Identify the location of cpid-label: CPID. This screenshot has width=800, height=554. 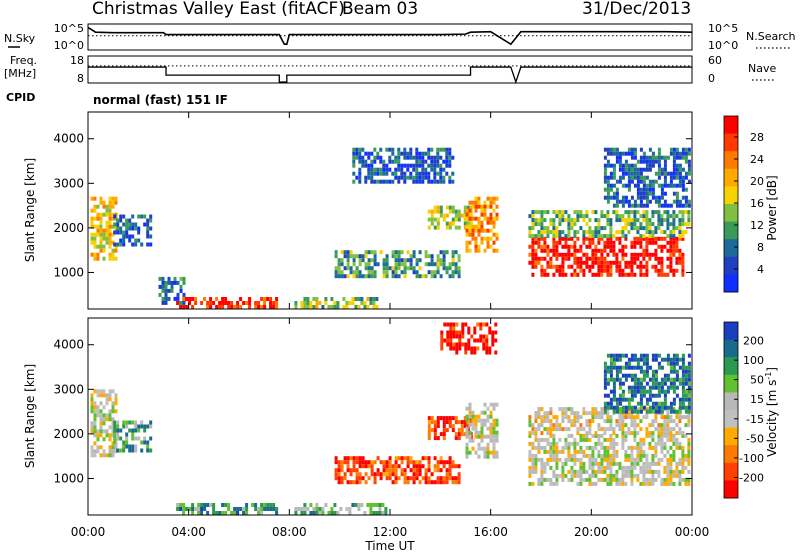
(20, 97).